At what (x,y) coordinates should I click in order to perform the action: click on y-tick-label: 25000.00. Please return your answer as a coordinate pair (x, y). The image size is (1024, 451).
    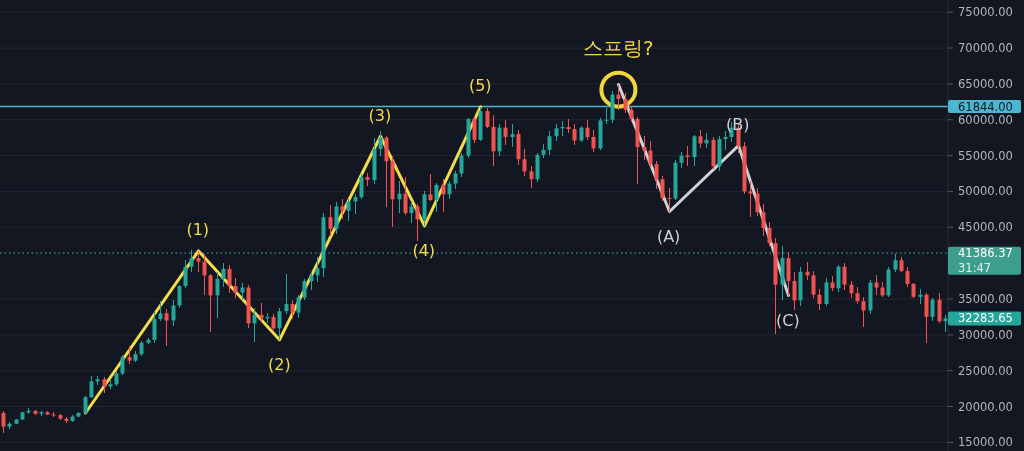
    Looking at the image, I should click on (985, 370).